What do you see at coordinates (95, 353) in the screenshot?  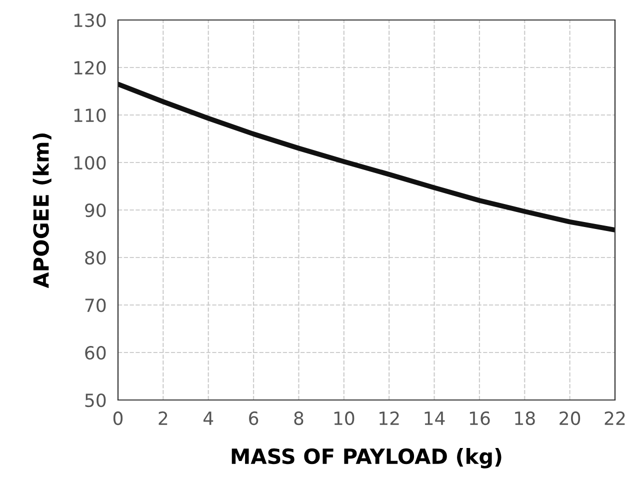 I see `y-tick-label: 60` at bounding box center [95, 353].